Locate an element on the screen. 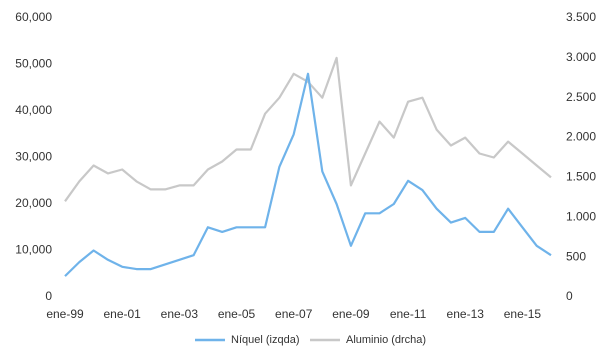  x-tick-label: ene-03 is located at coordinates (180, 314).